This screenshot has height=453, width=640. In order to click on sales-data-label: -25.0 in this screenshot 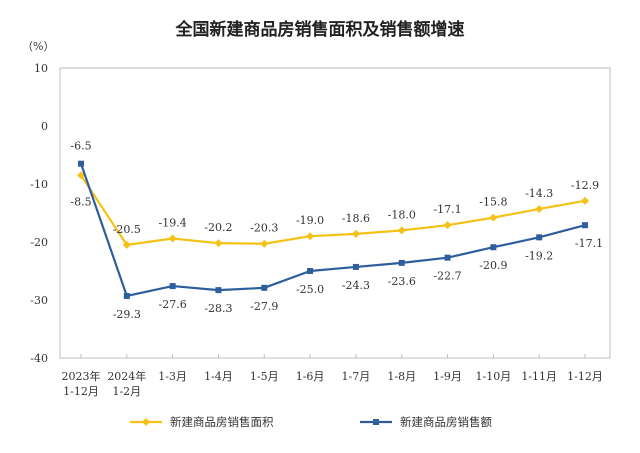, I will do `click(310, 289)`.